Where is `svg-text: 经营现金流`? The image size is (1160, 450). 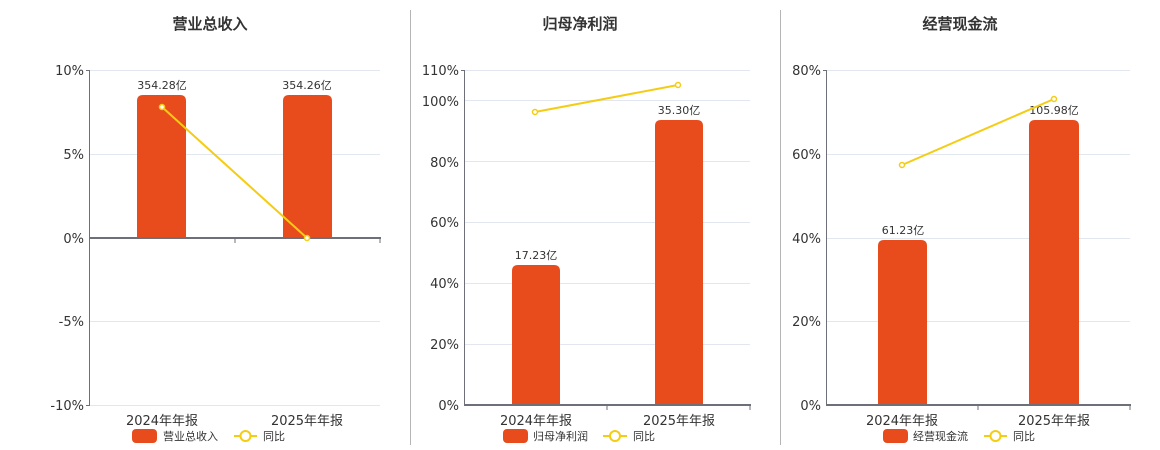
svg-text: 经营现金流 is located at coordinates (940, 436).